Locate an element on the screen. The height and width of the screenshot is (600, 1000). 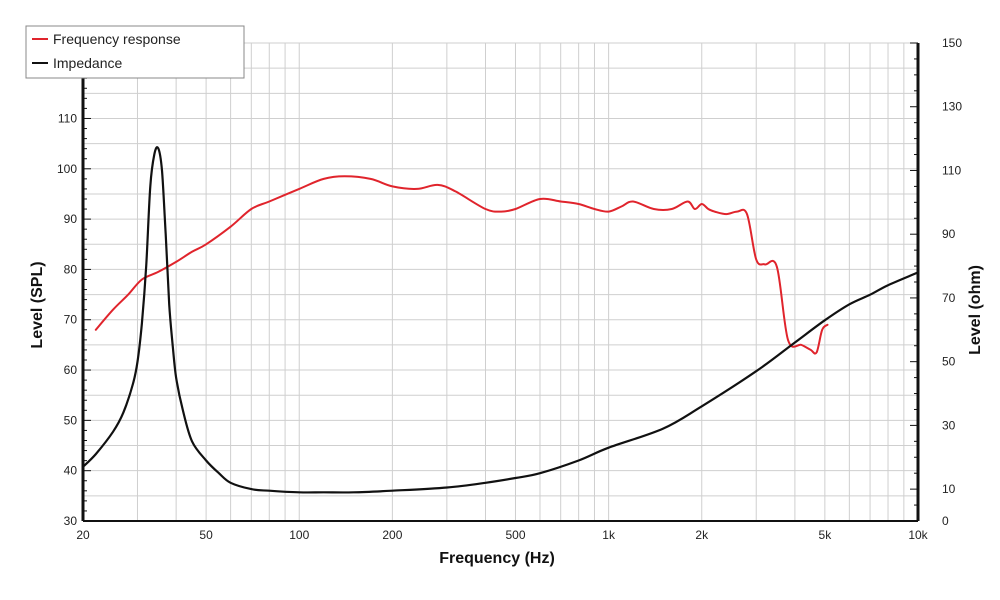
y-tick-label: 100 is located at coordinates (67, 169).